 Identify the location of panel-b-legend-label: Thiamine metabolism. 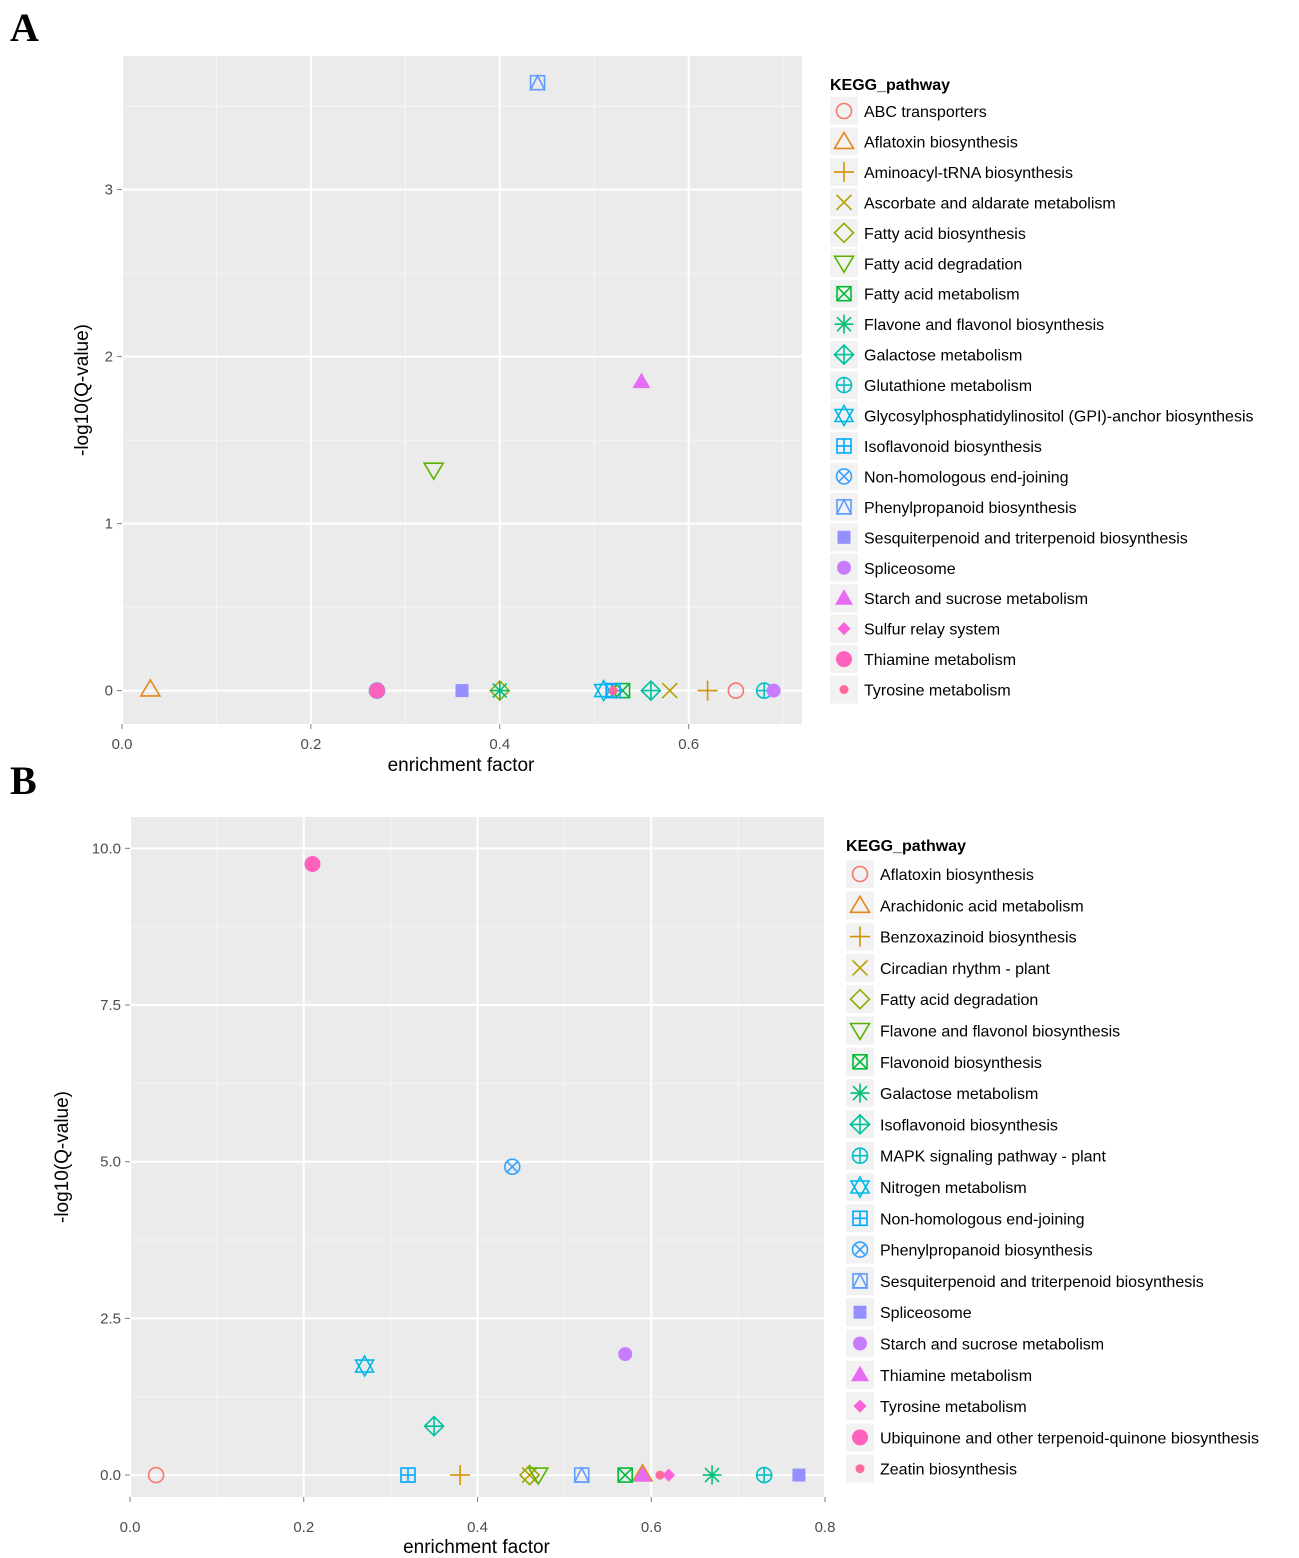
(956, 1376).